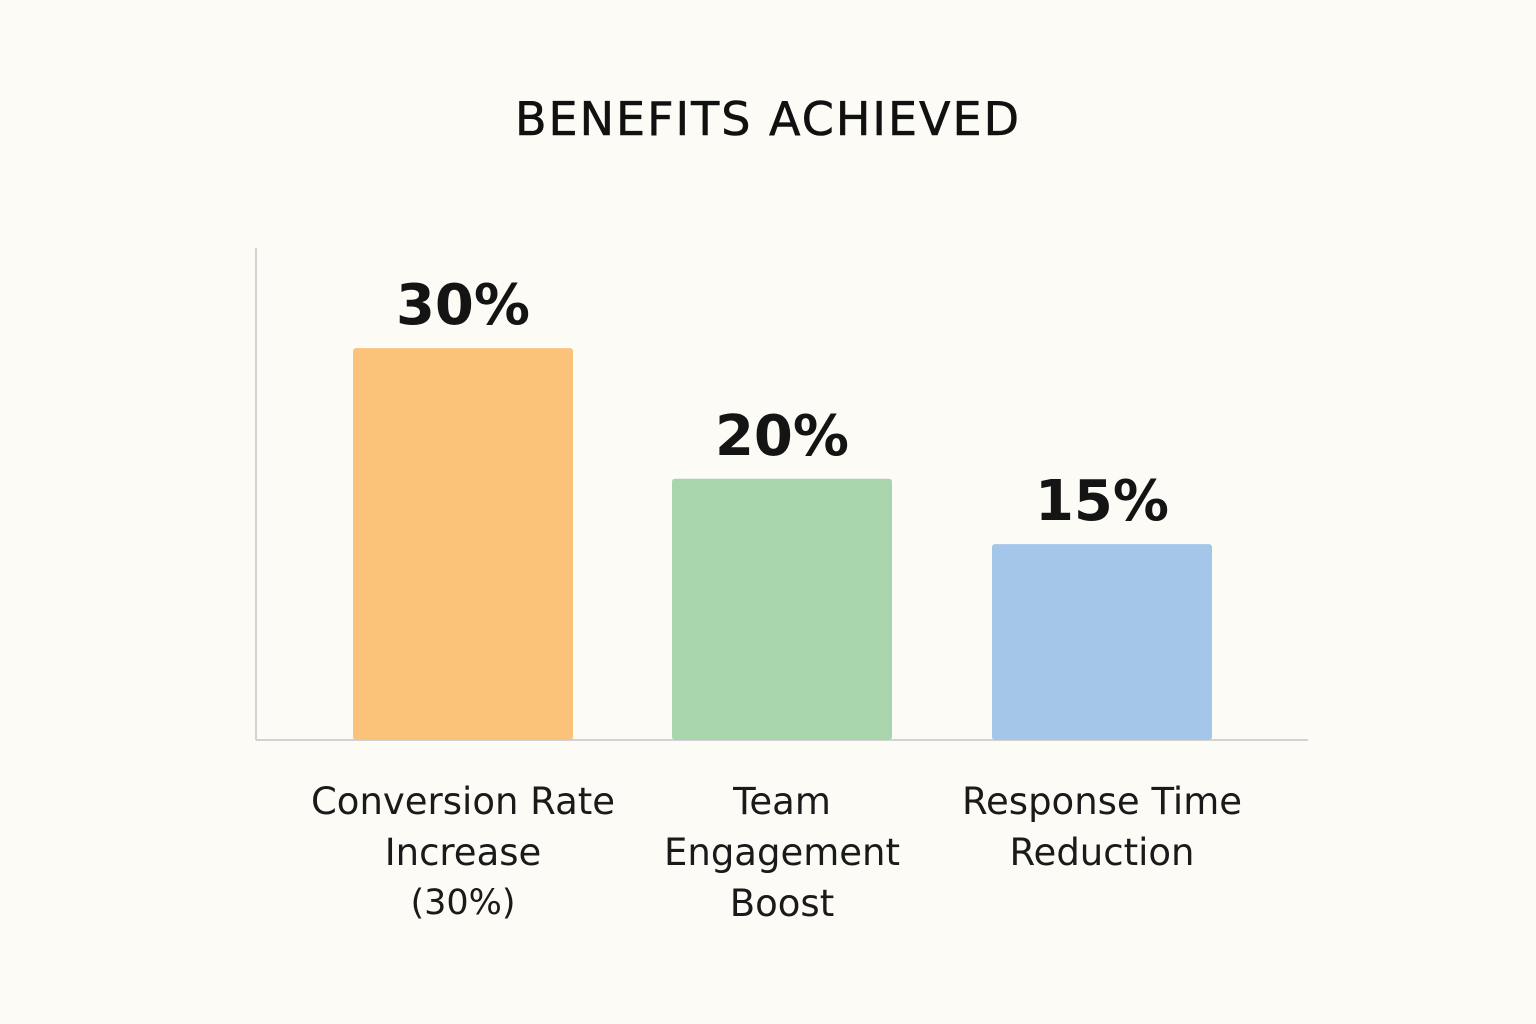 This screenshot has height=1024, width=1536. I want to click on value-labels-group: 30% 20% 15%, so click(782, 403).